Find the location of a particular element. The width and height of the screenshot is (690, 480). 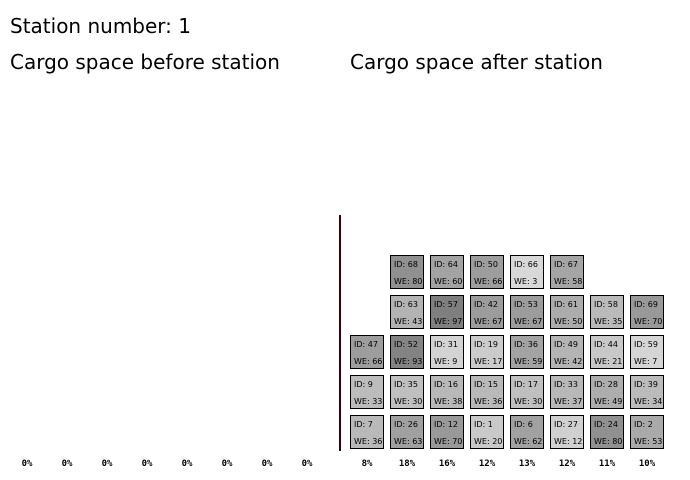

before-percent-5: 0% is located at coordinates (187, 464).